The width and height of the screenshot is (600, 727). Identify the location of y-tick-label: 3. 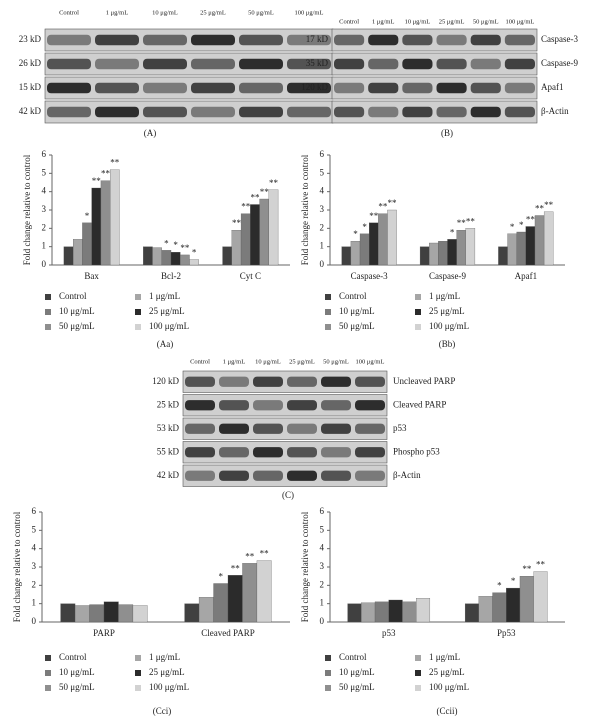
(34, 566).